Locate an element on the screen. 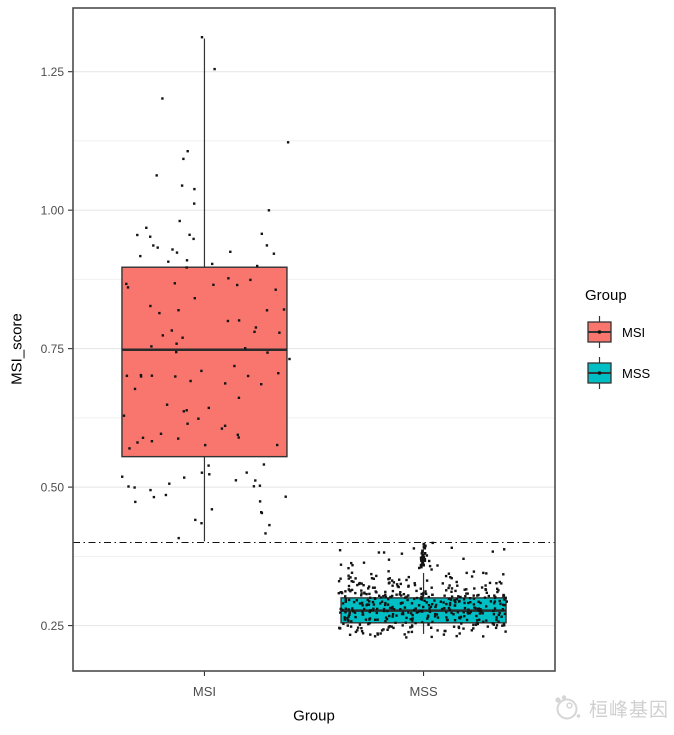 The image size is (674, 735). y-tick-label: 1.00 is located at coordinates (53, 211).